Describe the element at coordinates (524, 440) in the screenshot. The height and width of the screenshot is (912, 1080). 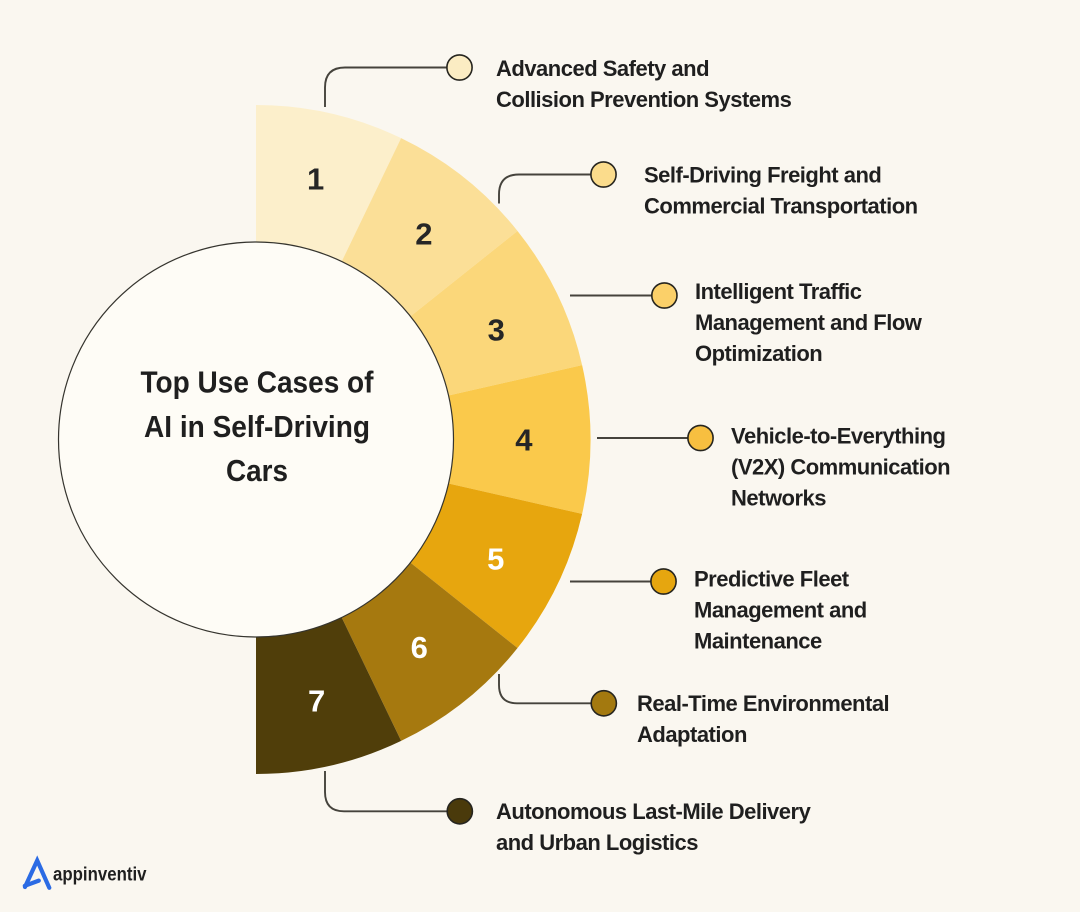
I see `svg-text: 4` at that location.